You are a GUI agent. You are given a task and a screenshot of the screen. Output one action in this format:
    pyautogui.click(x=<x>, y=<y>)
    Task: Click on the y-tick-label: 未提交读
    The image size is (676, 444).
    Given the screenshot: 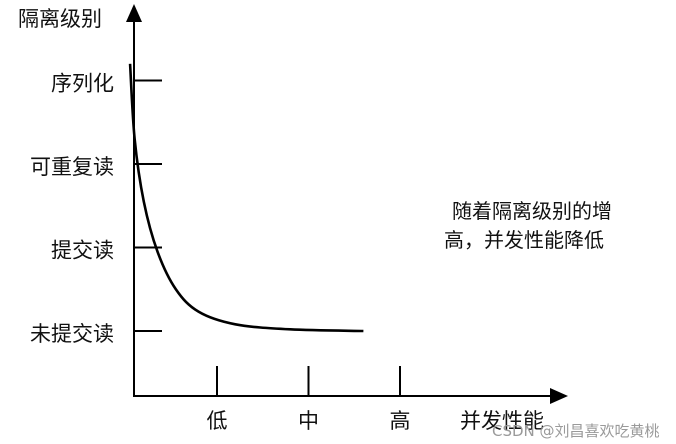 What is the action you would take?
    pyautogui.click(x=72, y=334)
    